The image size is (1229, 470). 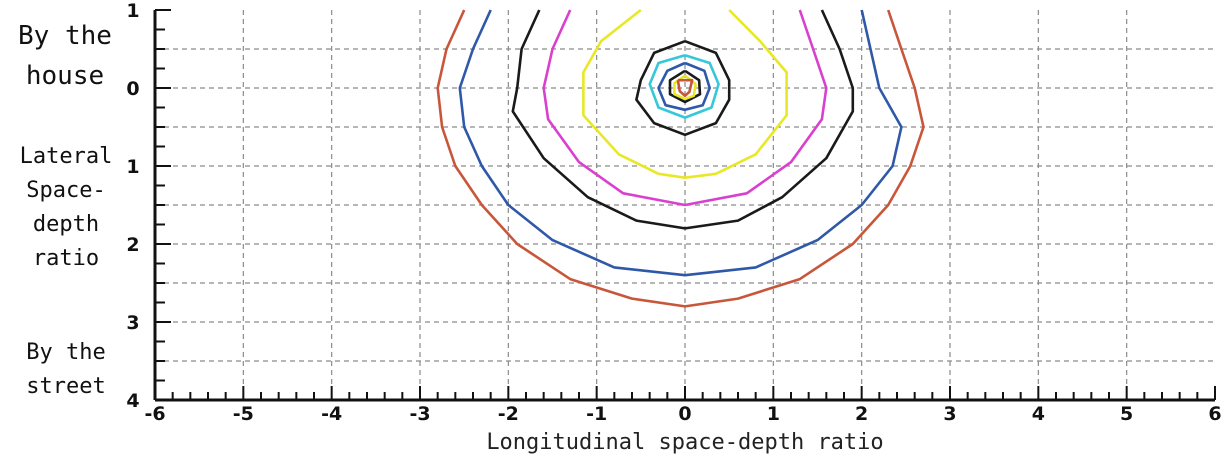 I want to click on label-by-the-house-line2: house, so click(x=65, y=76).